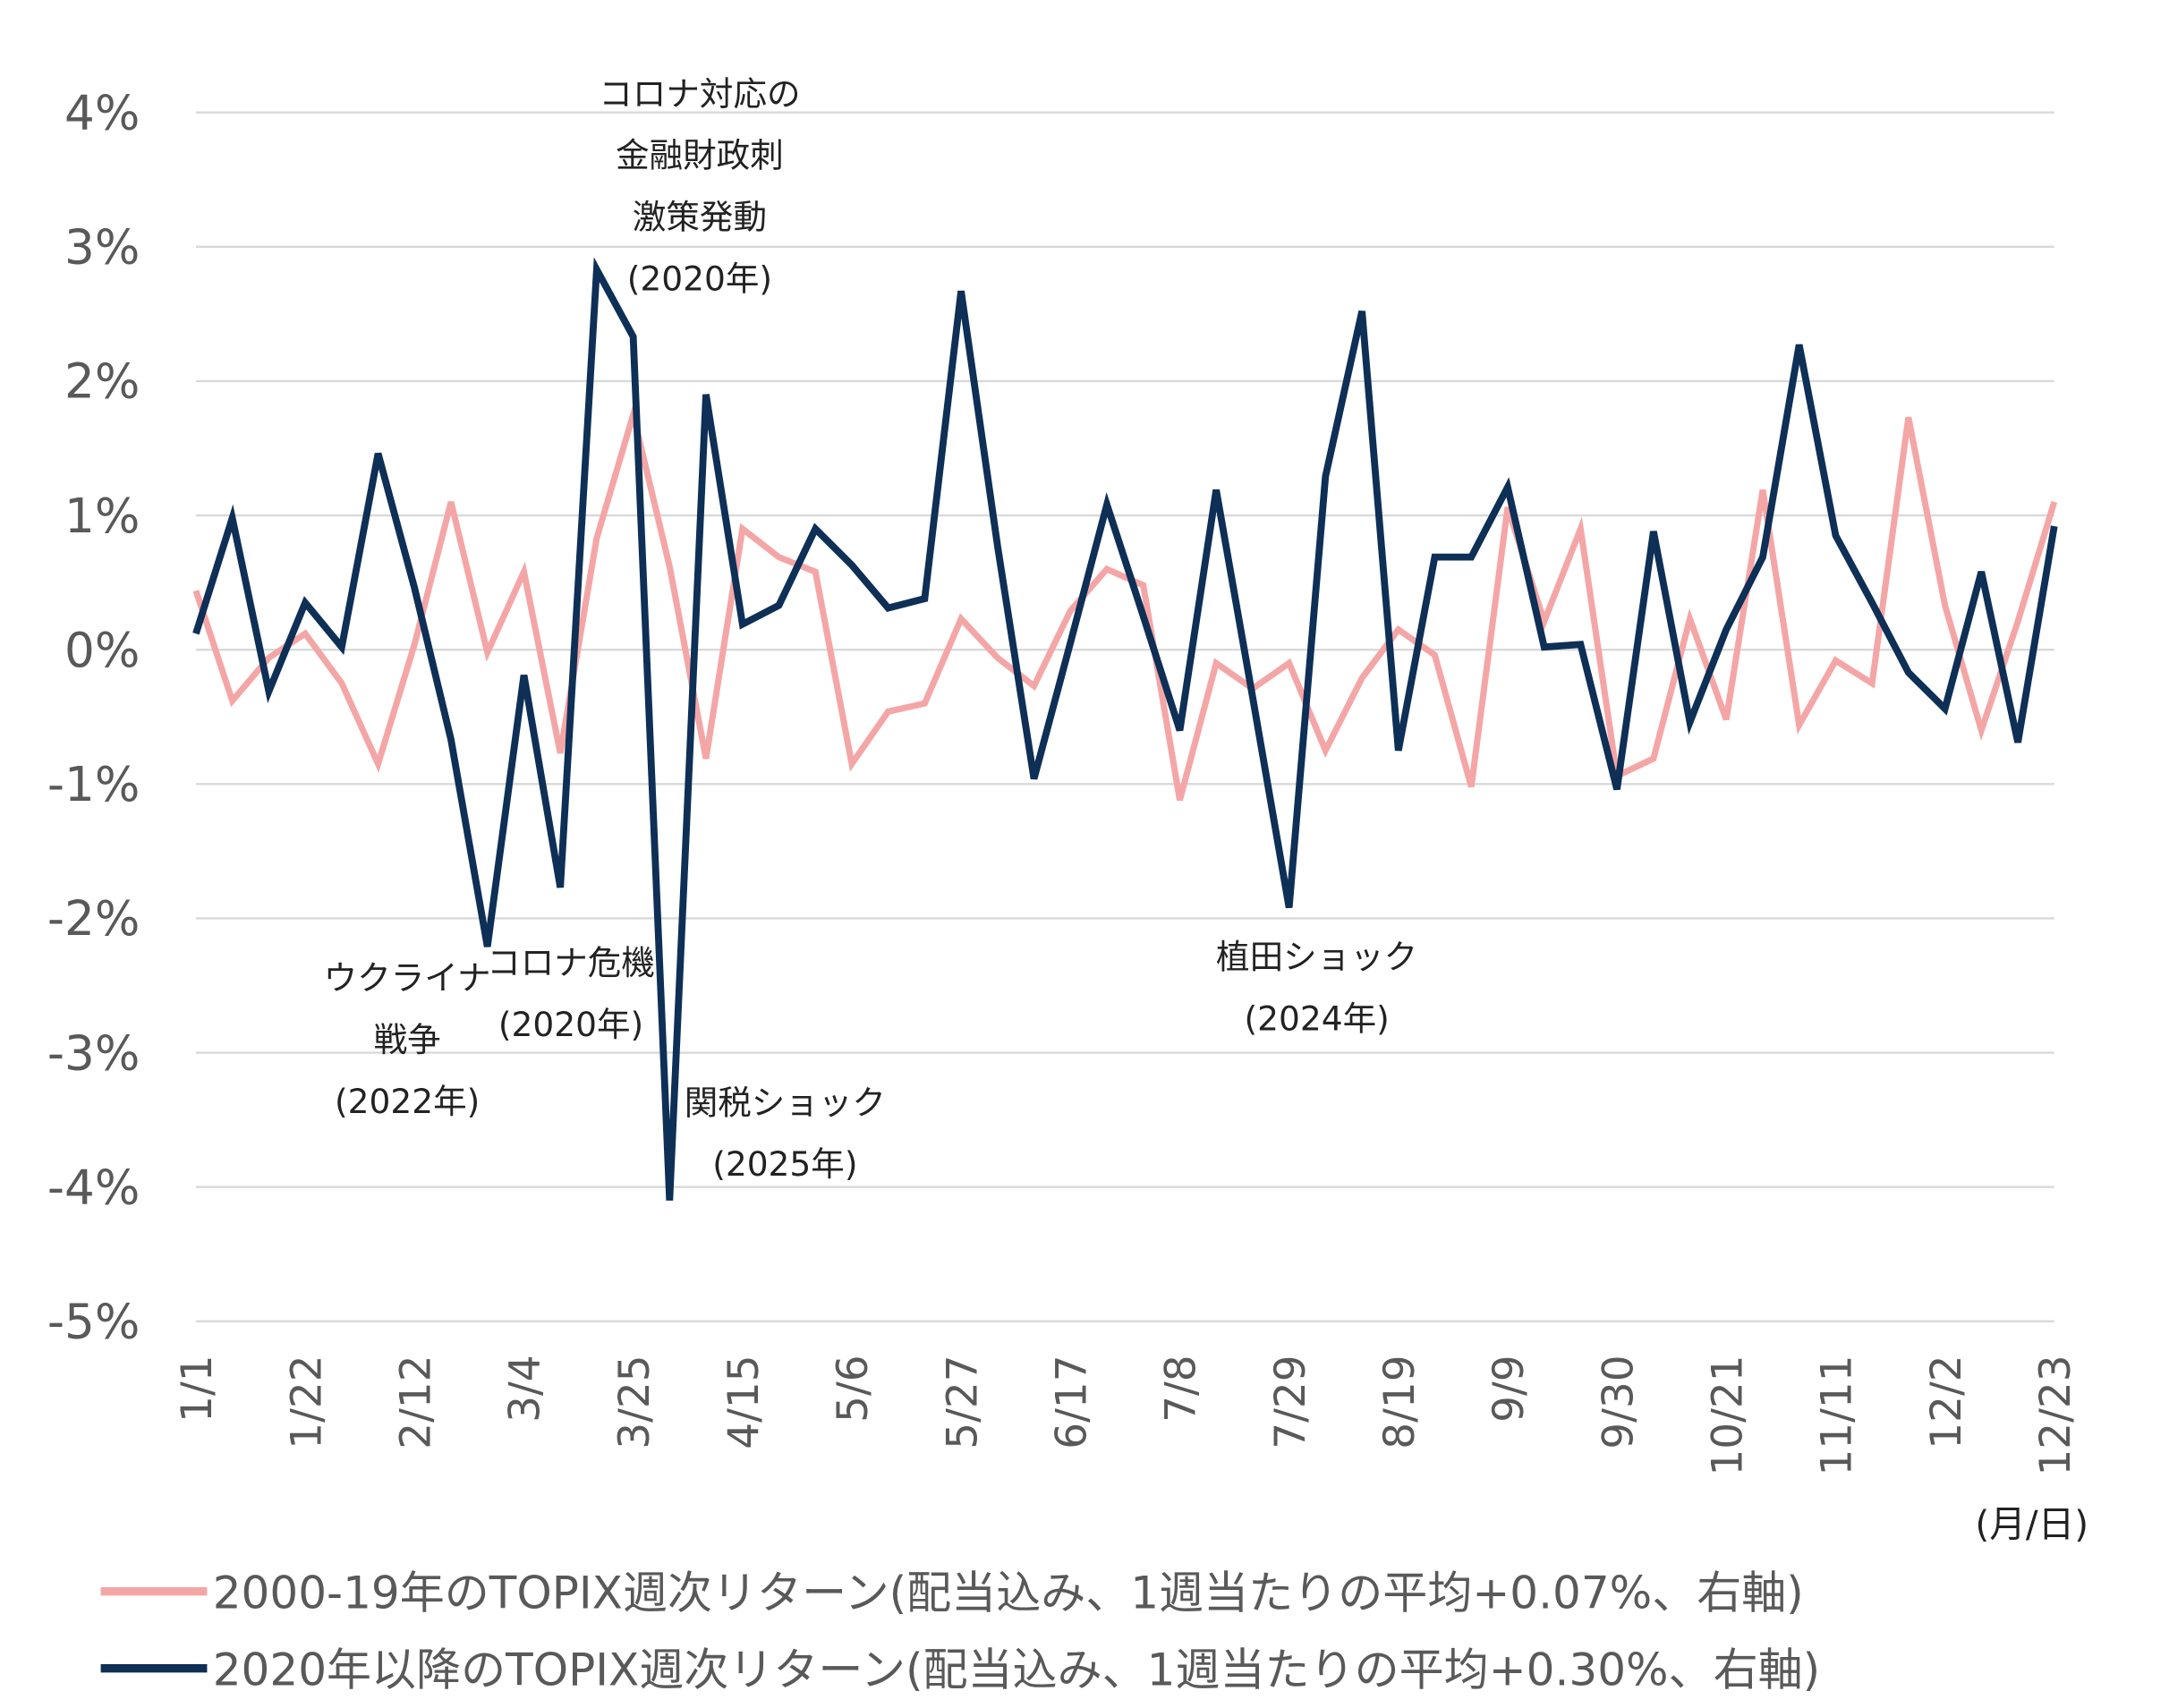 The height and width of the screenshot is (1708, 2169). I want to click on y-tick-label: -3%, so click(93, 1053).